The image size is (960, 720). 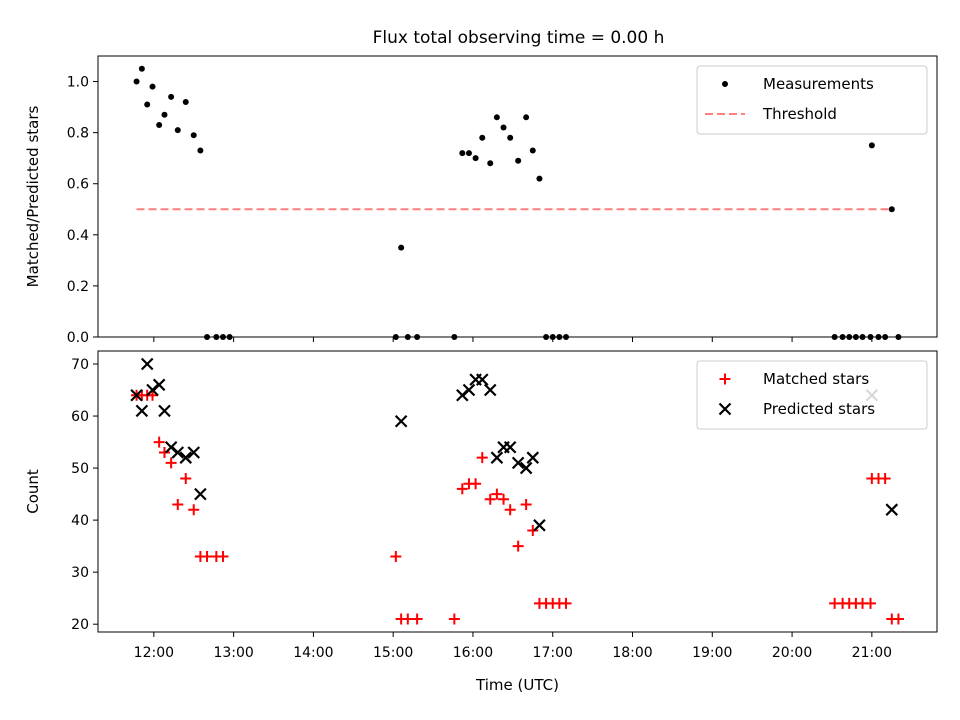 What do you see at coordinates (78, 236) in the screenshot?
I see `top-ytick-label: 0.4` at bounding box center [78, 236].